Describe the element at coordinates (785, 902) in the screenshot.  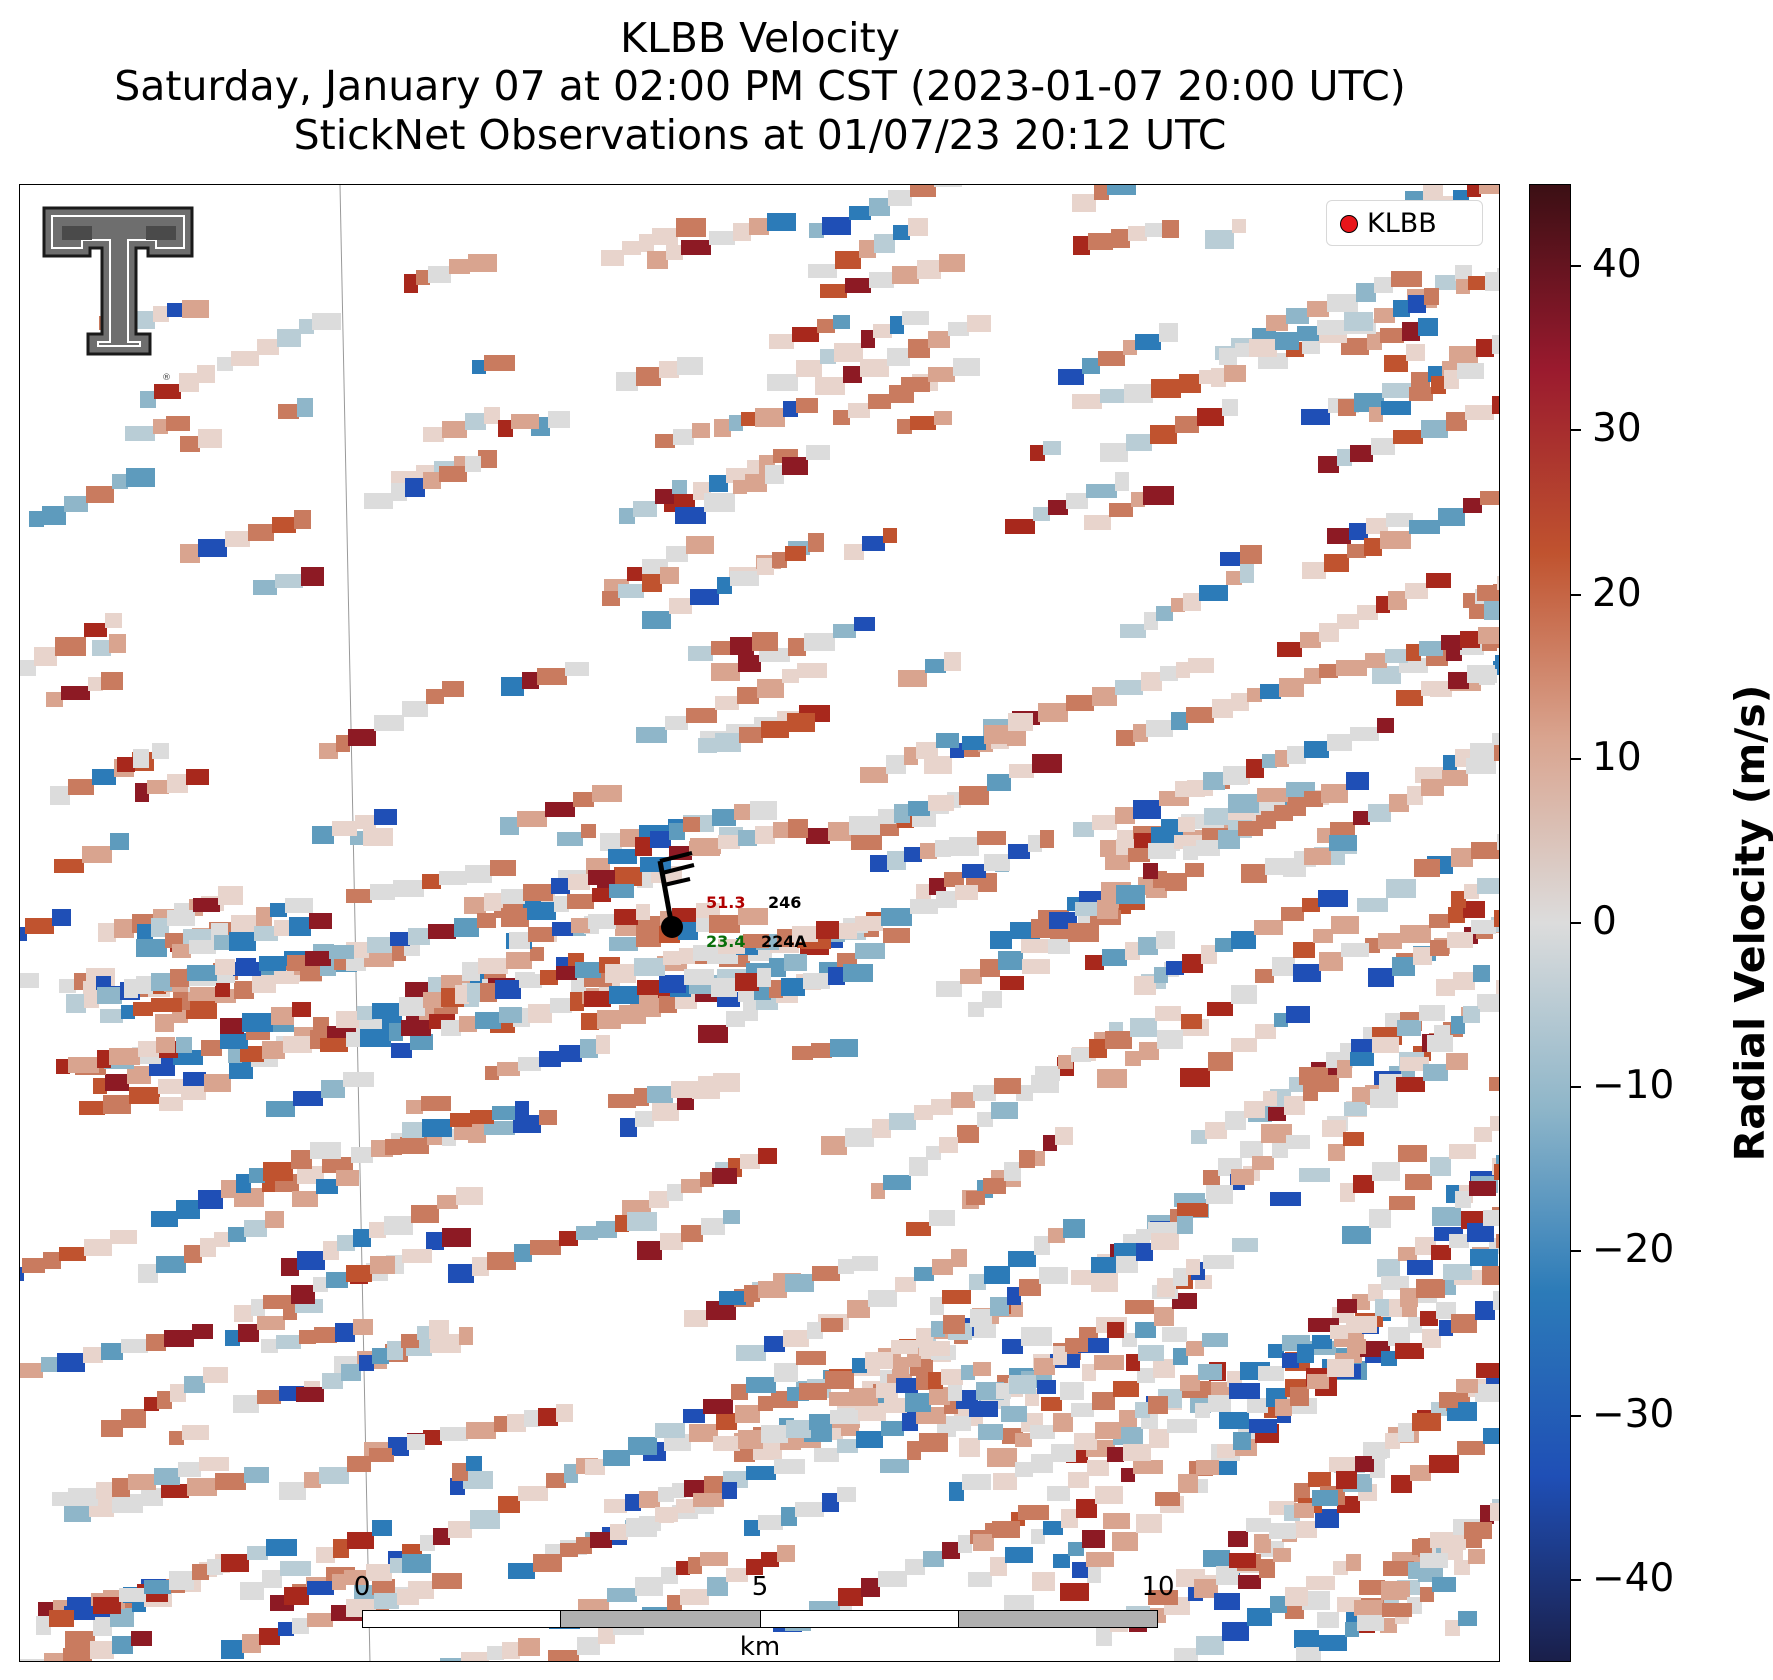
I see `station-246-id: 246` at that location.